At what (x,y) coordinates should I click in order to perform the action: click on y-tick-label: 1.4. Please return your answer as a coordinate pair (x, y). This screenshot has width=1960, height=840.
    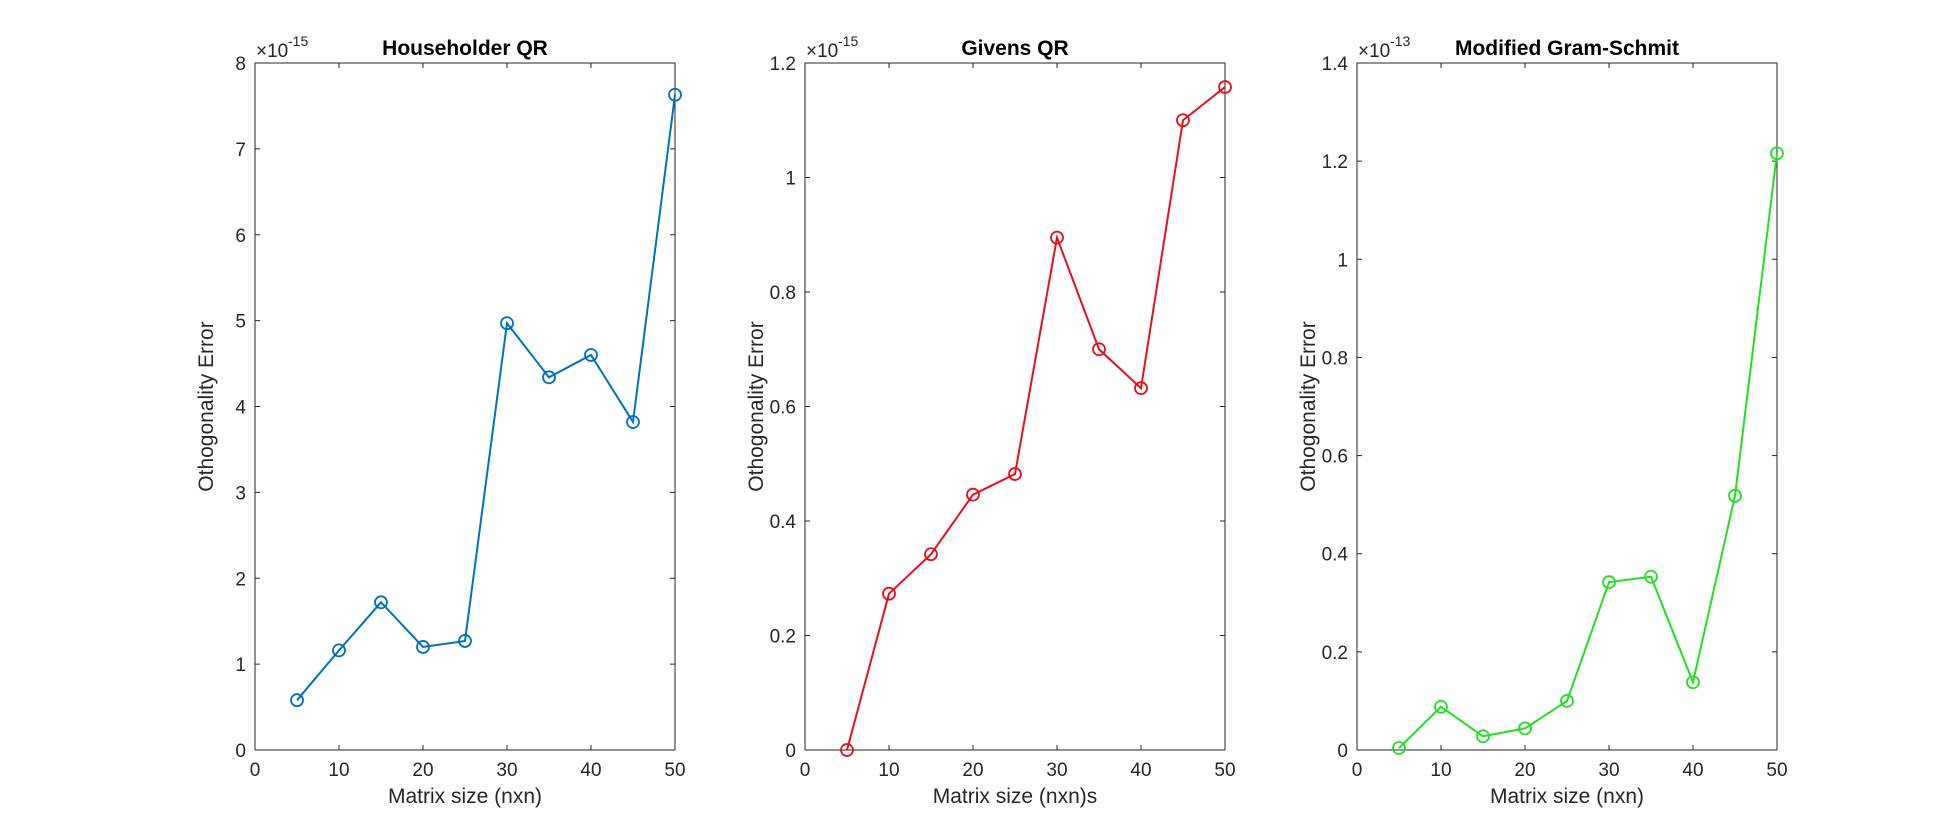
    Looking at the image, I should click on (1335, 64).